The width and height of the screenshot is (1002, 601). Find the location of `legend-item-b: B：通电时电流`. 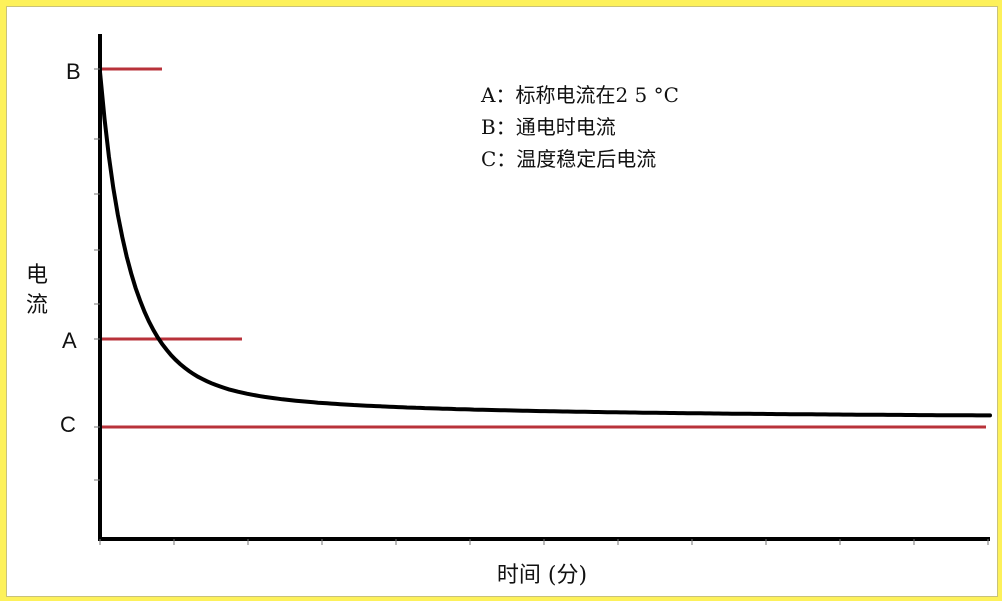

legend-item-b: B：通电时电流 is located at coordinates (548, 127).